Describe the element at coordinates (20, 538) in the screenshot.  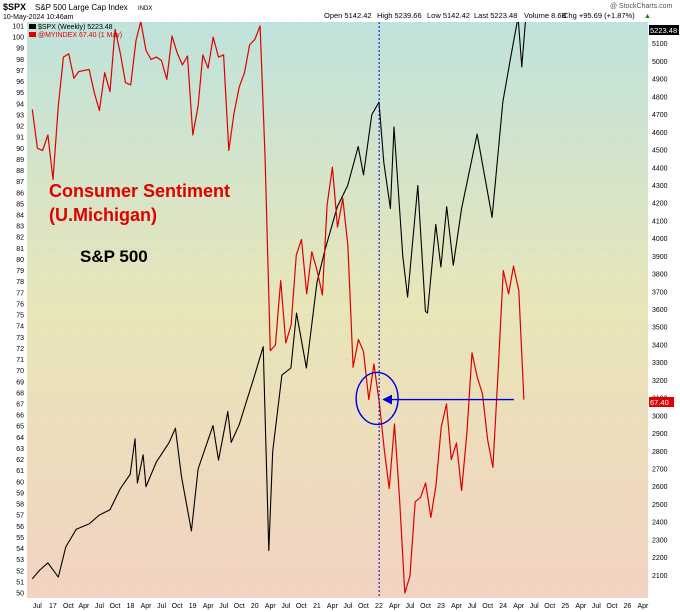
I see `left-tick-label: 55` at that location.